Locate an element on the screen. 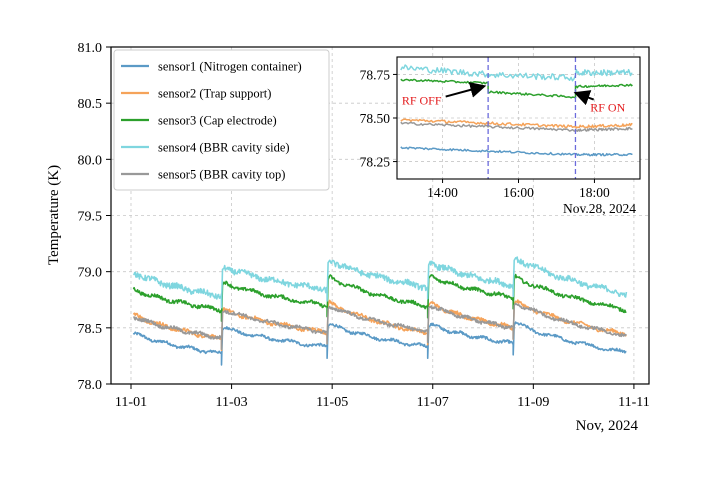  main-y-ticks: 78.0 78.5 79.0 79.5 80.0 80.5 81.0 is located at coordinates (94, 217).